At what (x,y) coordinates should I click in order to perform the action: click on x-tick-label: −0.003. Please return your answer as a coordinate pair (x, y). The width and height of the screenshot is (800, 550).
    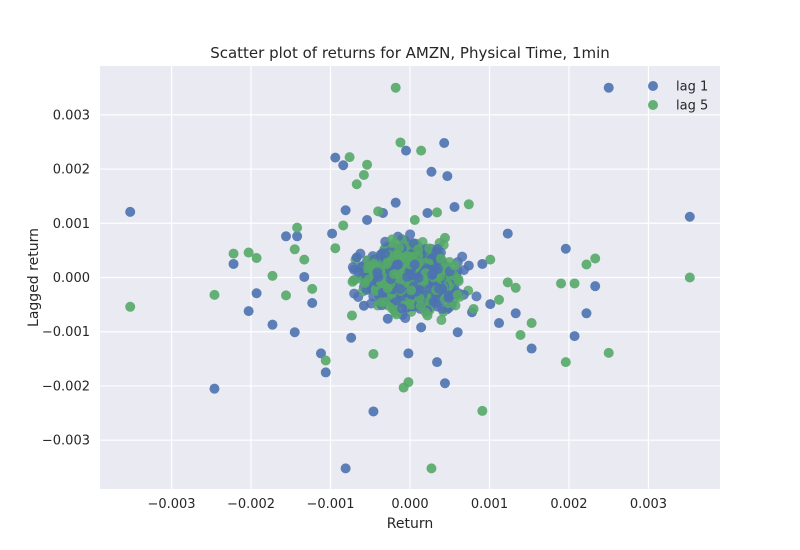
    Looking at the image, I should click on (171, 504).